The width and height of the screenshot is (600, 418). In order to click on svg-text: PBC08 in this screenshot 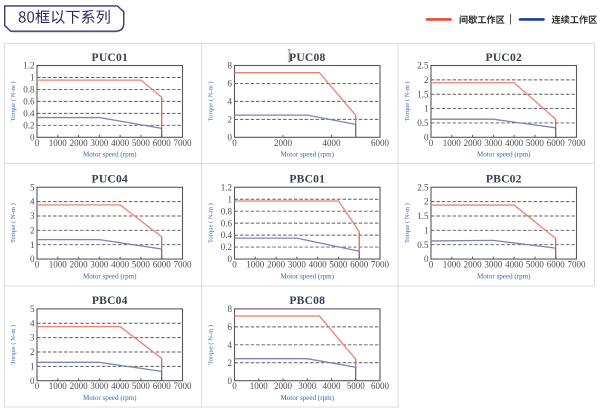, I will do `click(307, 300)`.